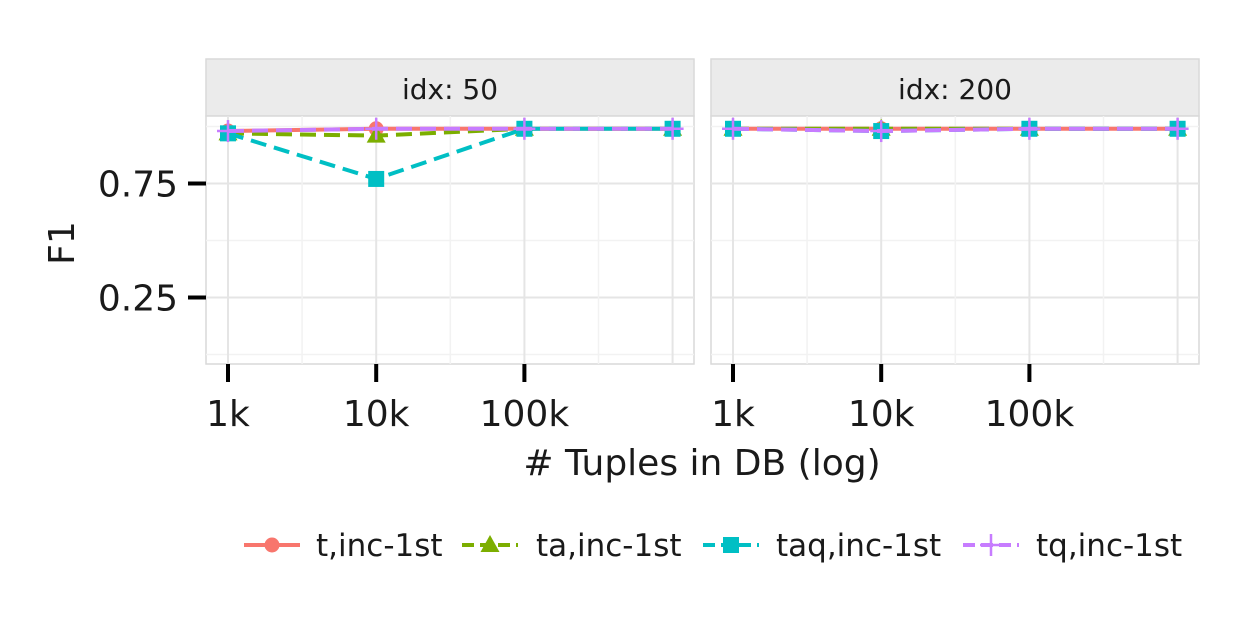  I want to click on legend-item: taq,inc-1st, so click(822, 546).